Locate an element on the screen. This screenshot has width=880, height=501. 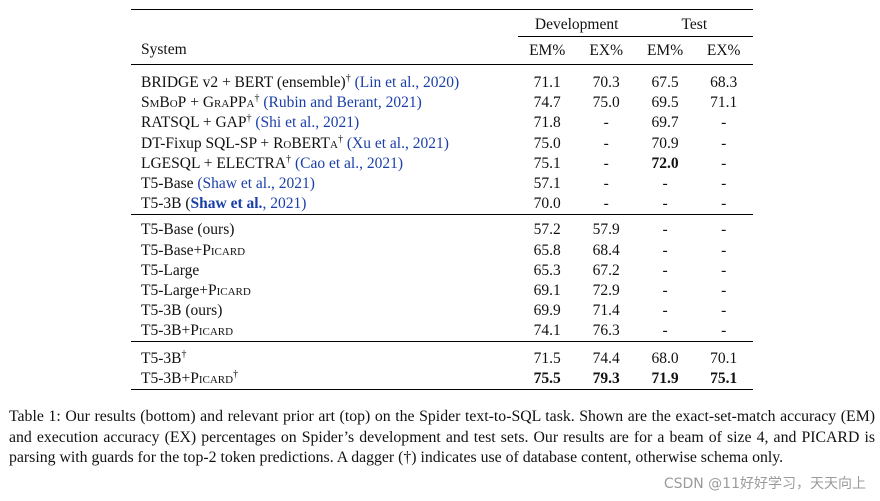
value-cell: 67.5 is located at coordinates (665, 79).